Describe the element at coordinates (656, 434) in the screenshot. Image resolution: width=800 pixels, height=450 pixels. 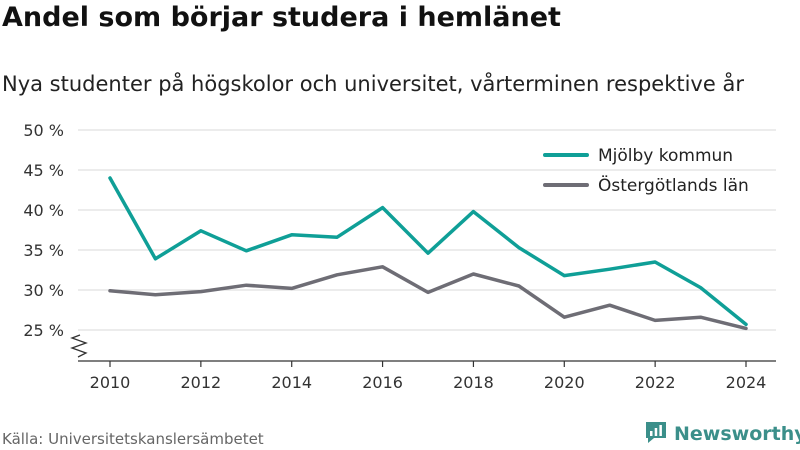
I see `newsworthy-logo-icon` at that location.